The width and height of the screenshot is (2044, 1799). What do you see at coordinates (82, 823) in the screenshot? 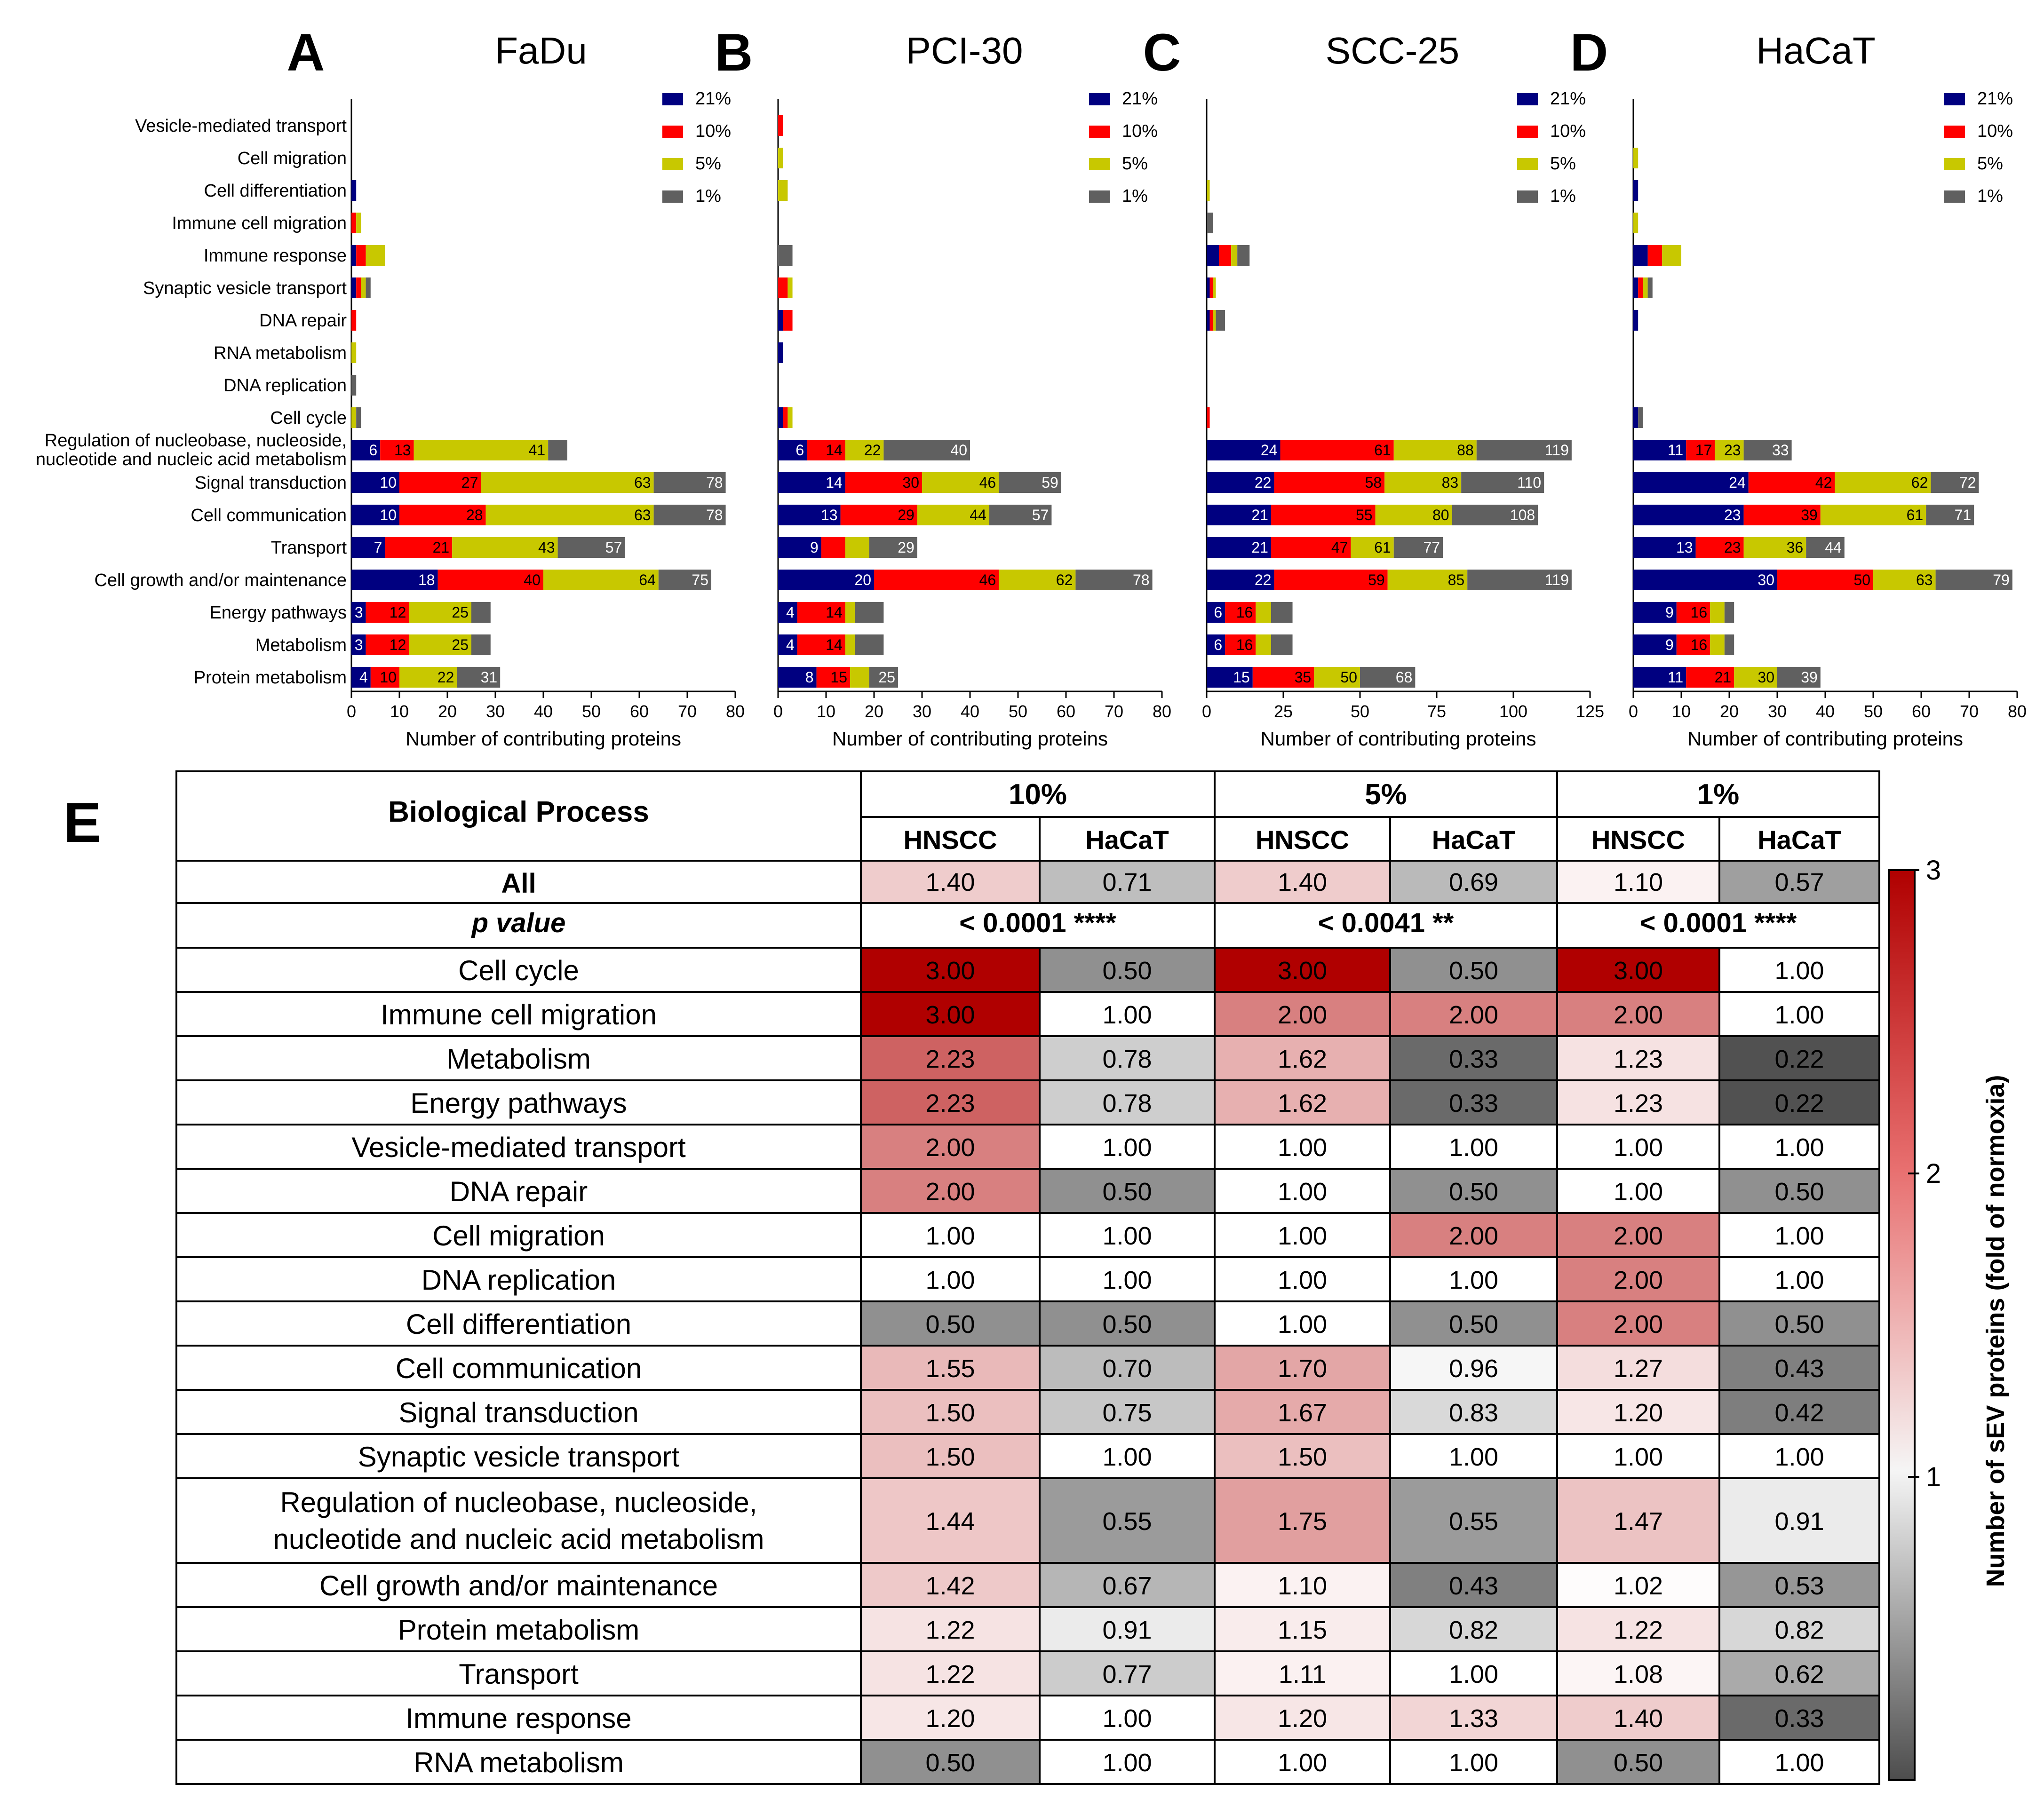
I see `panel-letter: E` at bounding box center [82, 823].